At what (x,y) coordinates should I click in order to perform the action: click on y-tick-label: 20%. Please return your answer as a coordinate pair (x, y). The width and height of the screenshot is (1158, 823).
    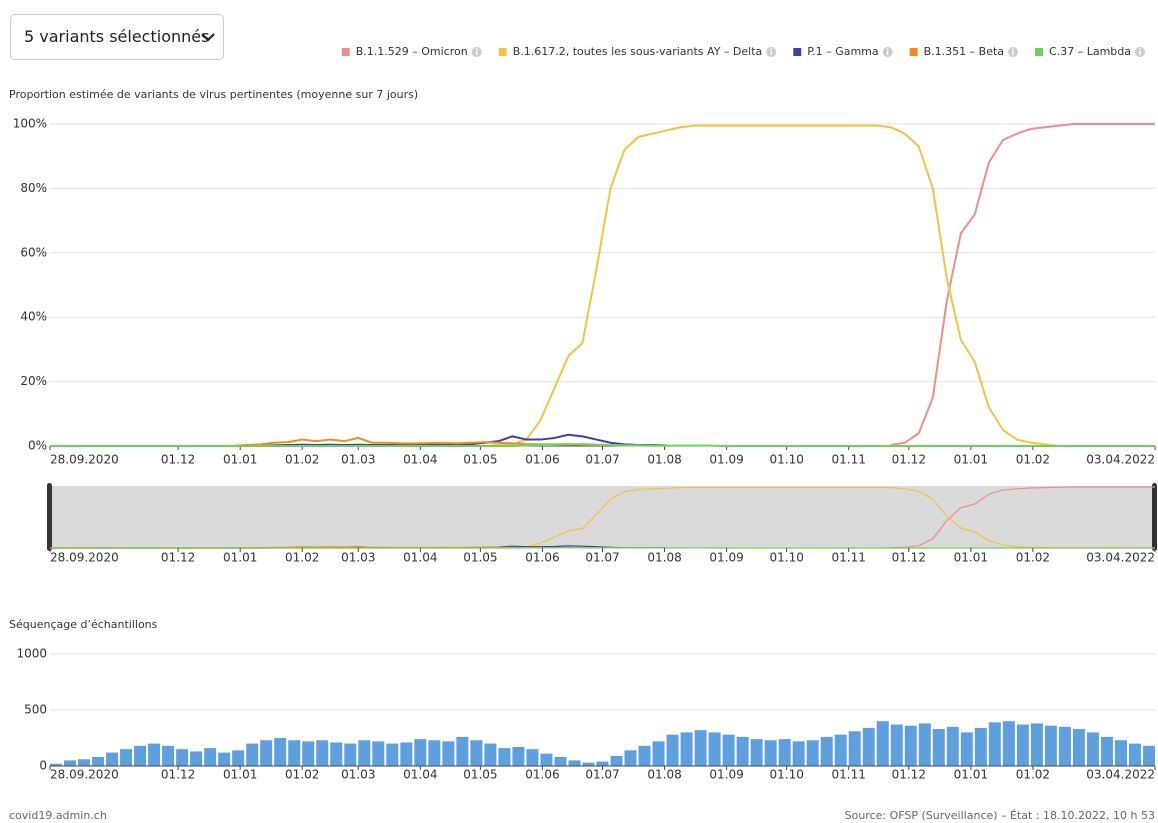
    Looking at the image, I should click on (33, 381).